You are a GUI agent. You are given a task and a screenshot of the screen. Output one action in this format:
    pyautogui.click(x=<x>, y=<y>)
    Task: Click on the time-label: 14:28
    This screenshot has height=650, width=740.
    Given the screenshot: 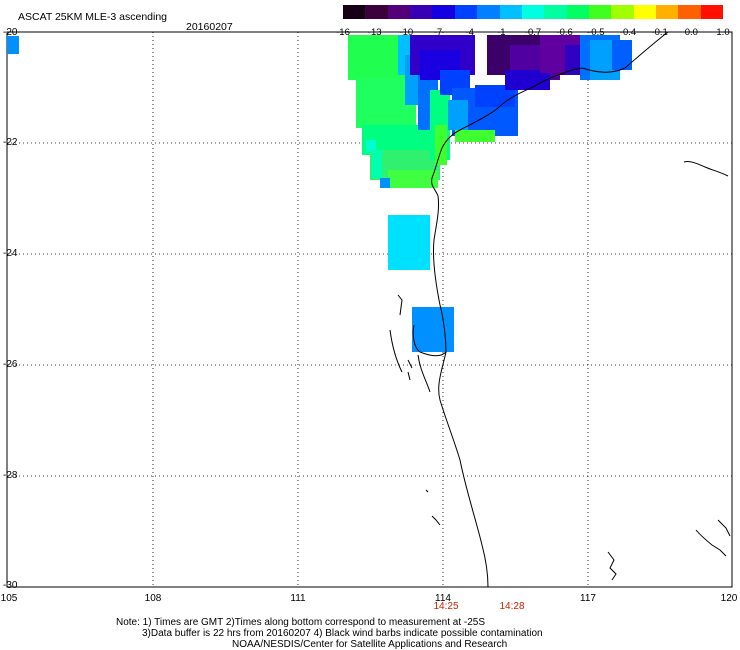 What is the action you would take?
    pyautogui.click(x=512, y=606)
    